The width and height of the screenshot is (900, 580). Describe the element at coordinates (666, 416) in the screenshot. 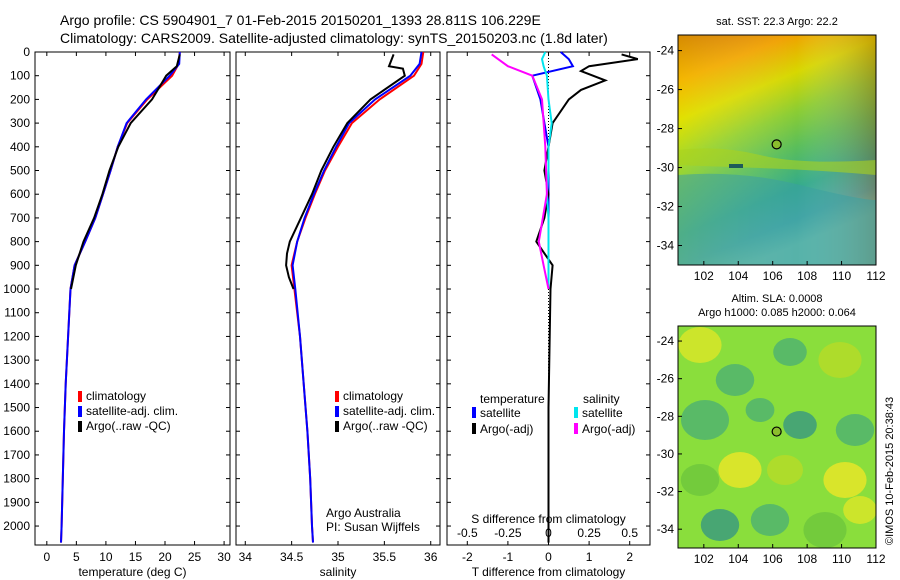

I see `map-y-tick-label: -28` at that location.